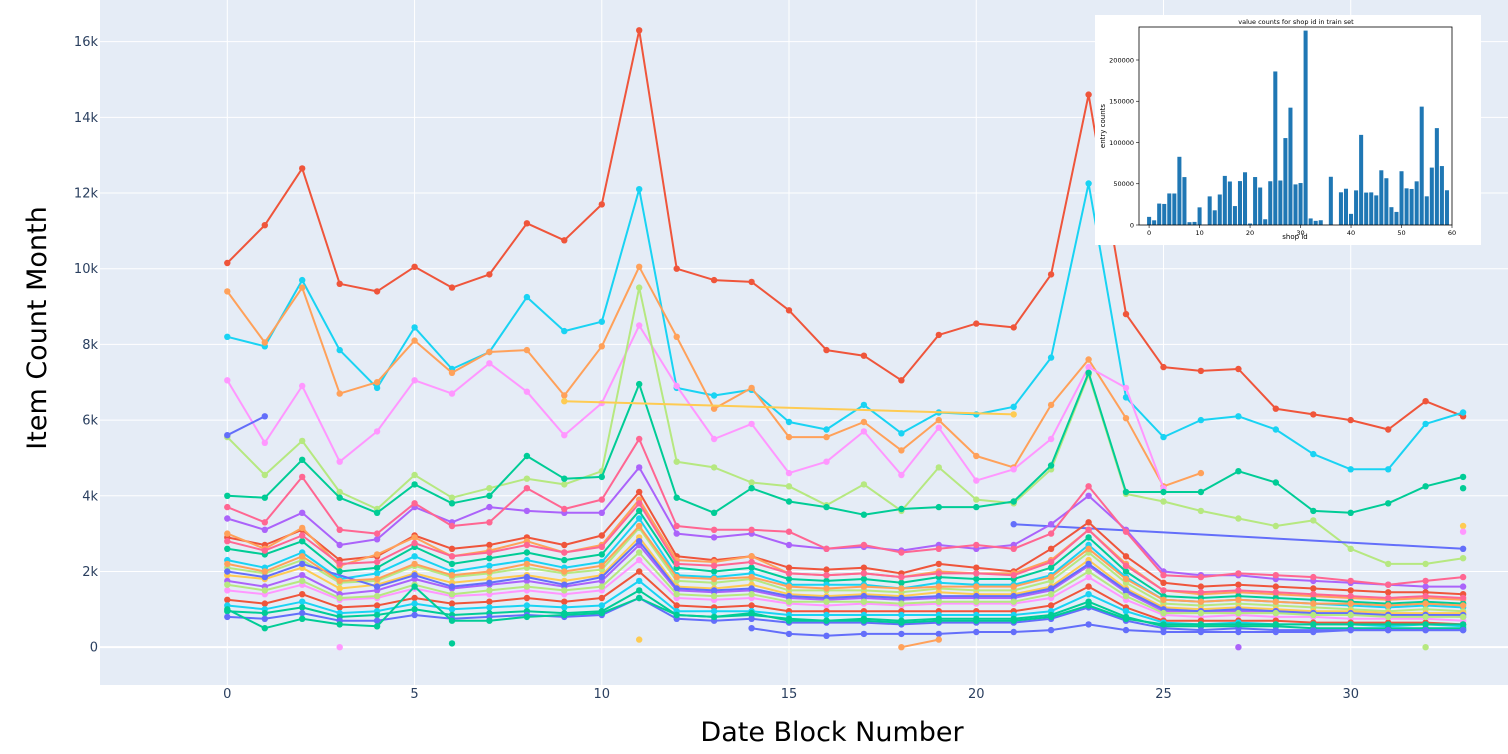  What do you see at coordinates (1121, 102) in the screenshot?
I see `inset-y-tick-label: 150000` at bounding box center [1121, 102].